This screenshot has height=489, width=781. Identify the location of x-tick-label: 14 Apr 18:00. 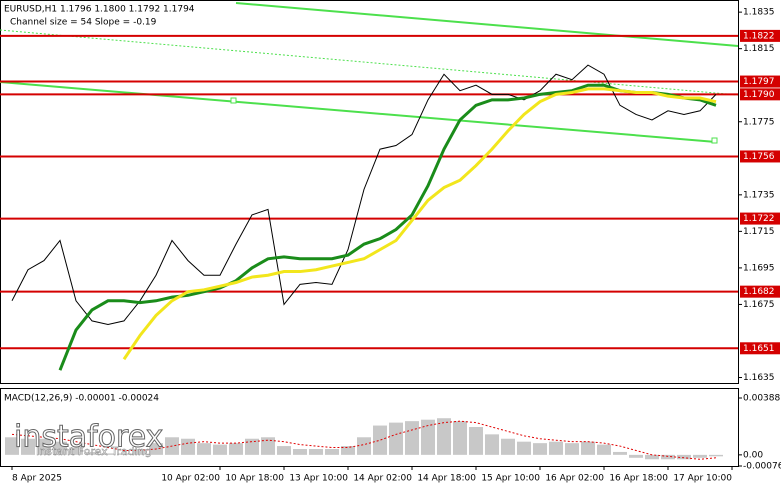
(446, 479).